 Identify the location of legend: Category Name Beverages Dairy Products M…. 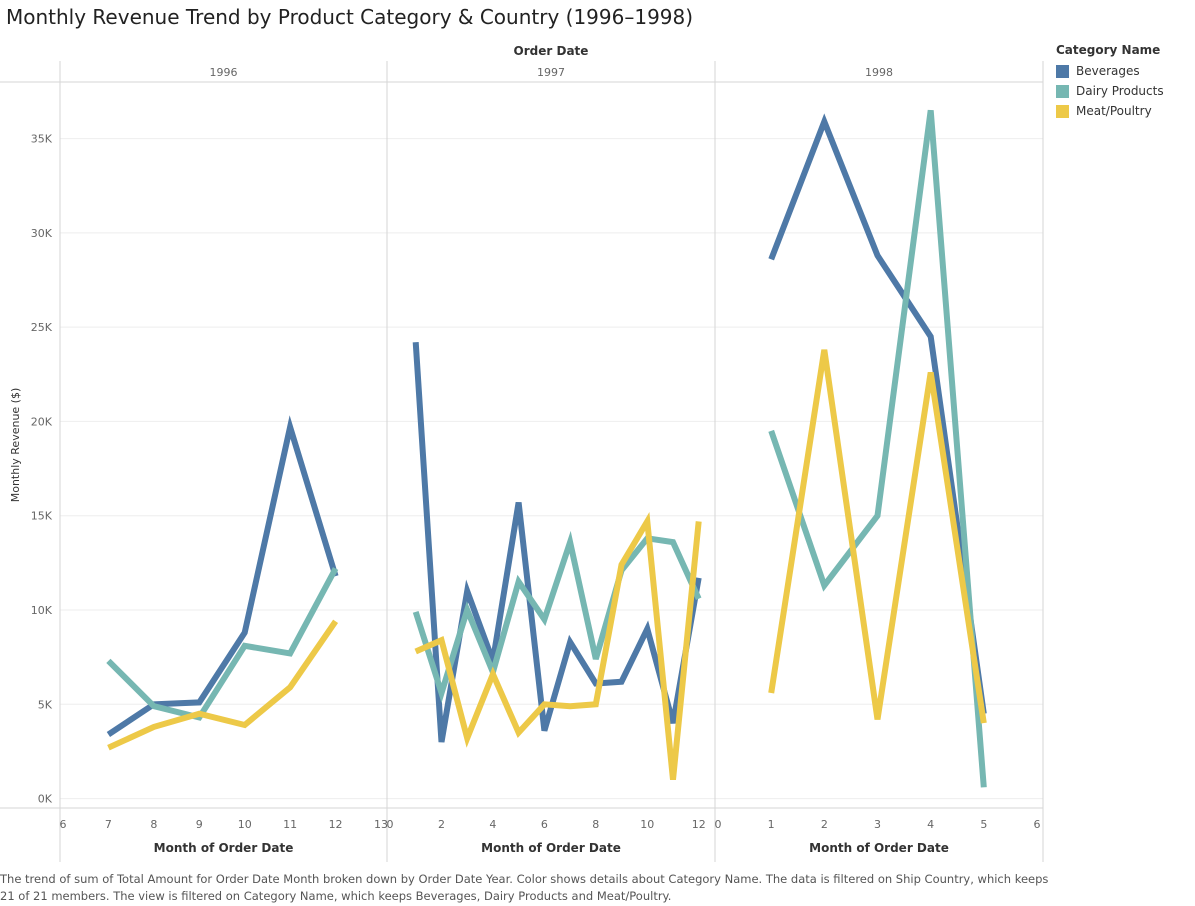
(1110, 82).